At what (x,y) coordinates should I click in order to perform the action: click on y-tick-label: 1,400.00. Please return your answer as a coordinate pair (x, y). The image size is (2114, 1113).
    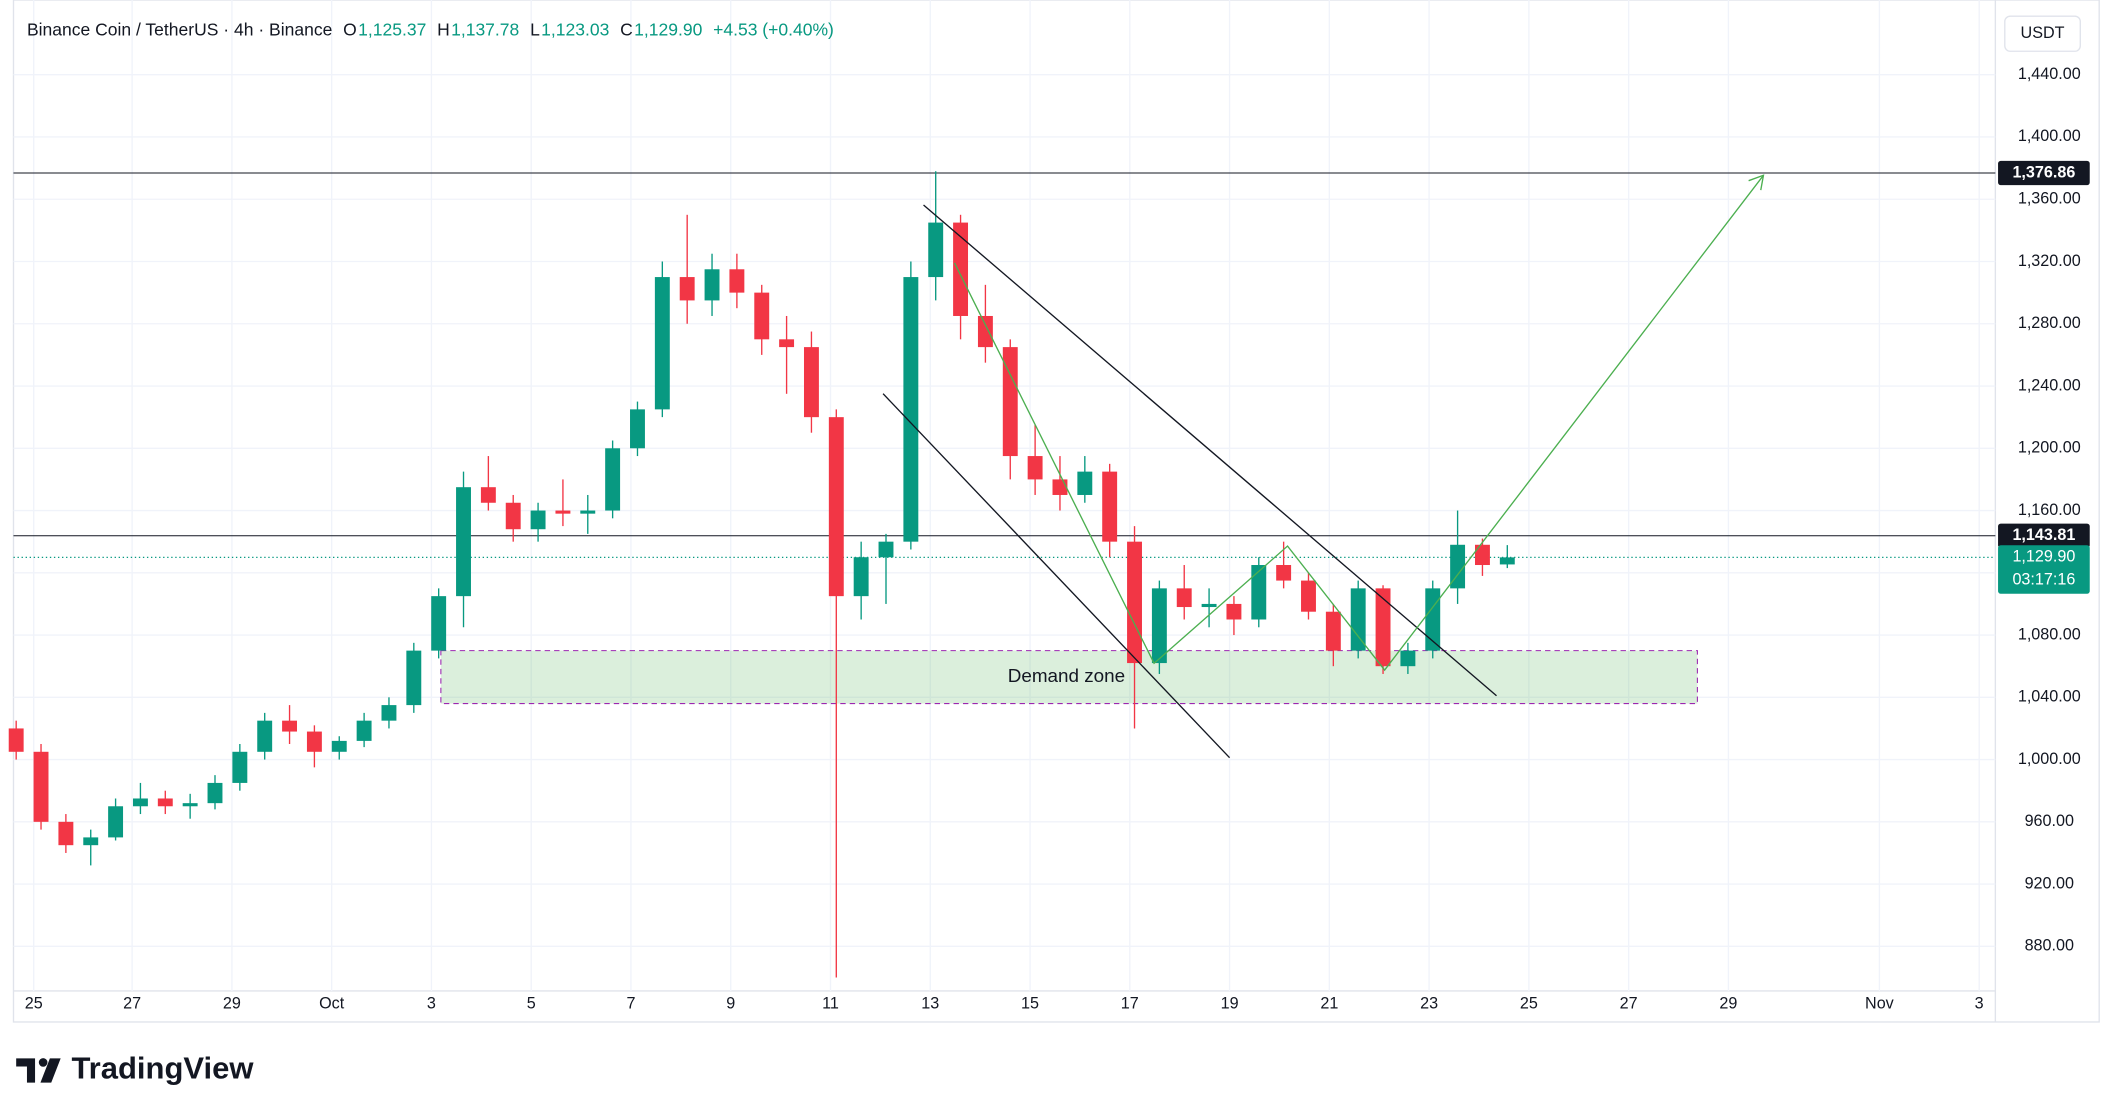
    Looking at the image, I should click on (2049, 136).